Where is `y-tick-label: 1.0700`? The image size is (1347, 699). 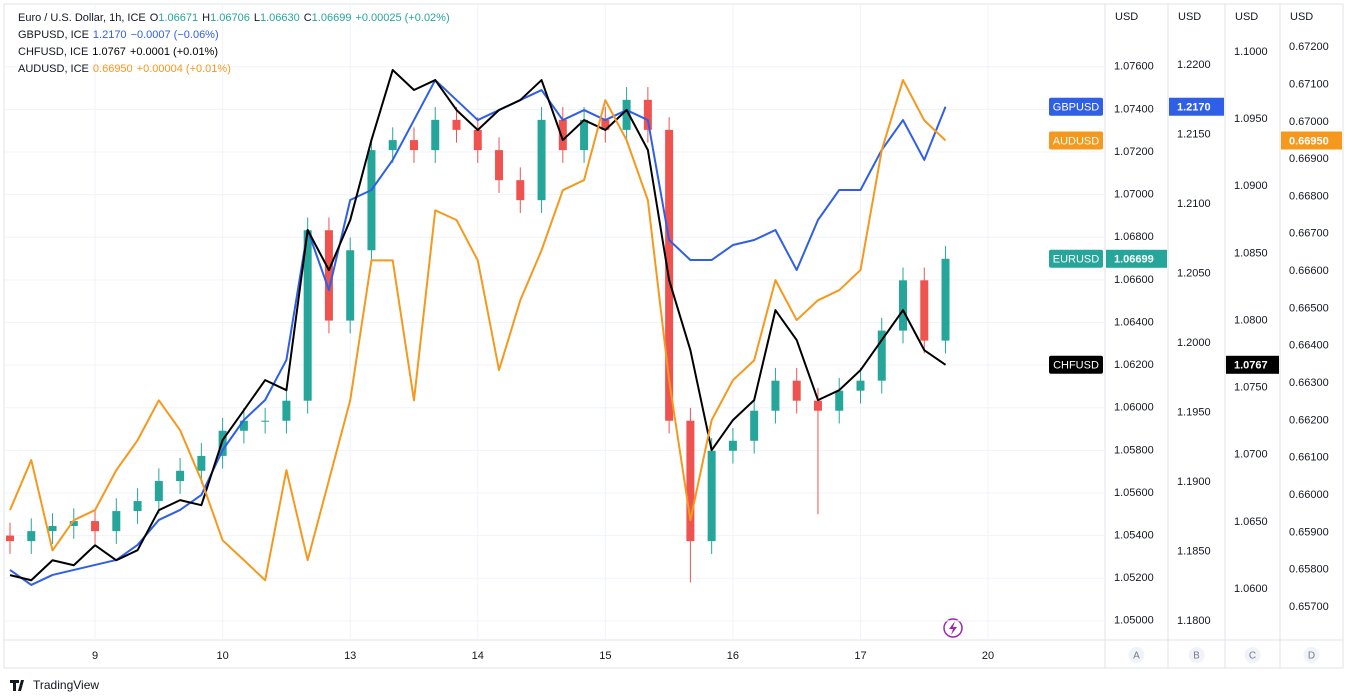
y-tick-label: 1.0700 is located at coordinates (1251, 455).